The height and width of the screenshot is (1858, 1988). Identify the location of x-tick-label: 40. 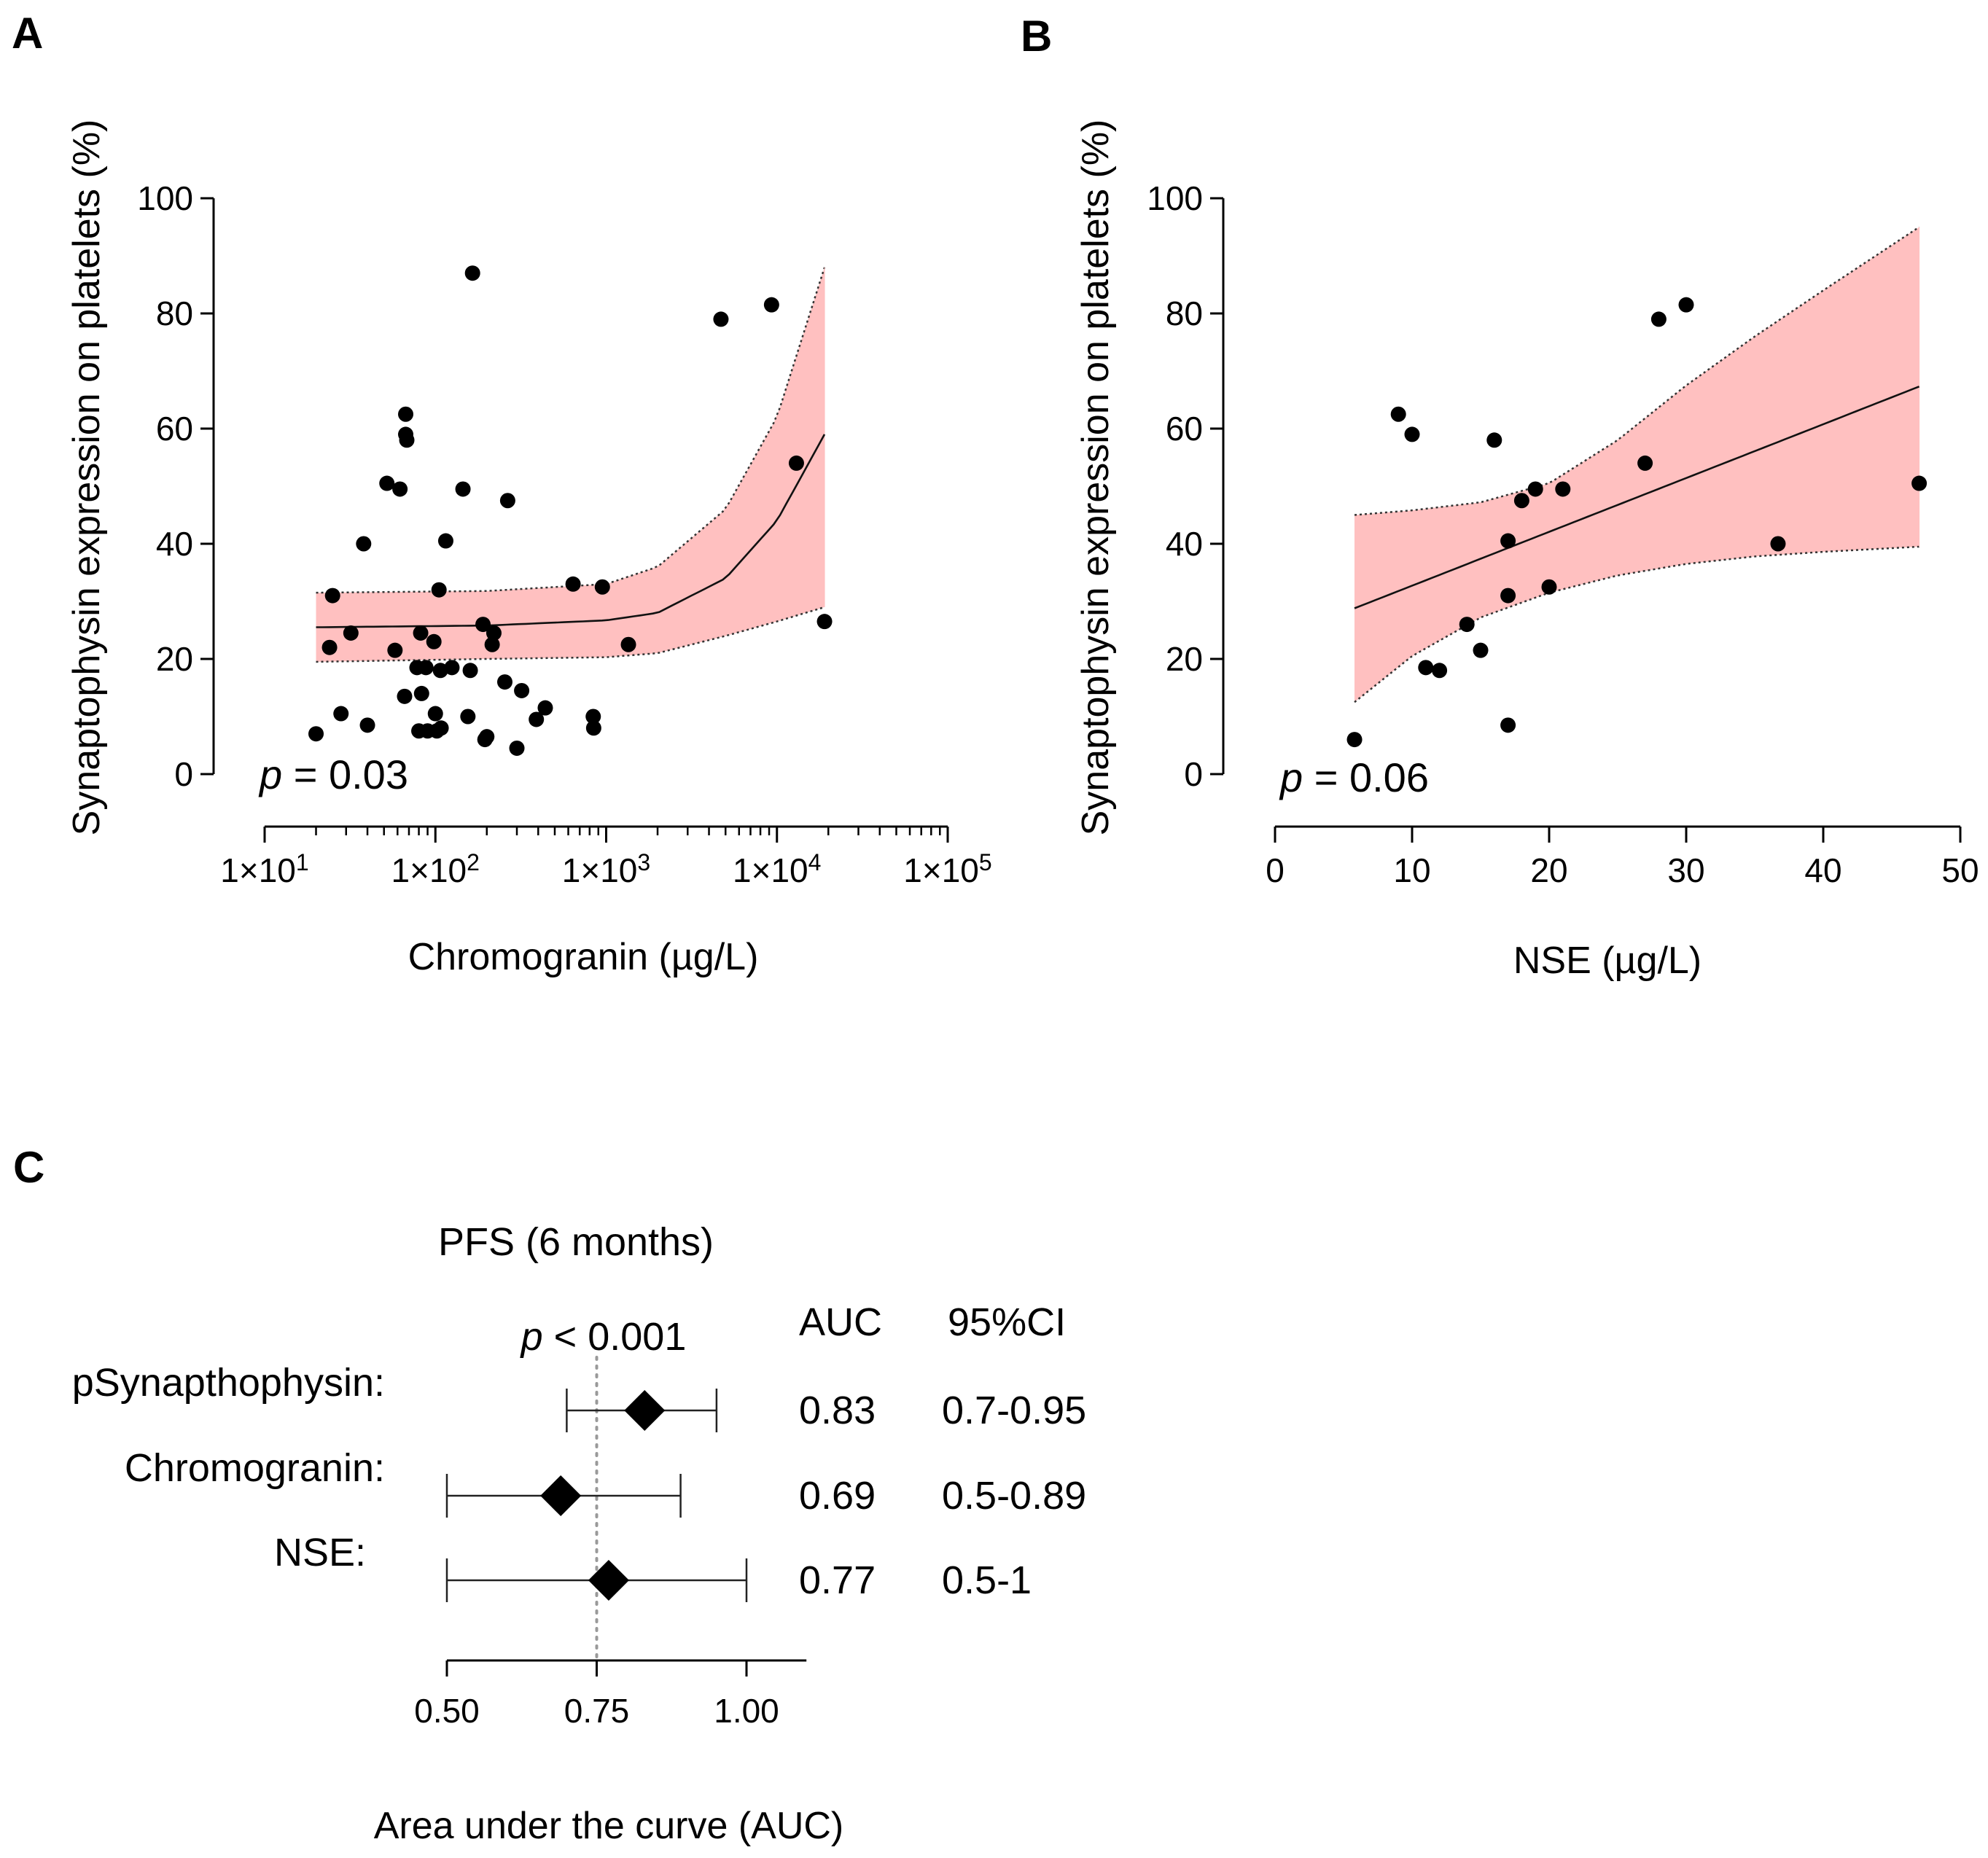
(1822, 870).